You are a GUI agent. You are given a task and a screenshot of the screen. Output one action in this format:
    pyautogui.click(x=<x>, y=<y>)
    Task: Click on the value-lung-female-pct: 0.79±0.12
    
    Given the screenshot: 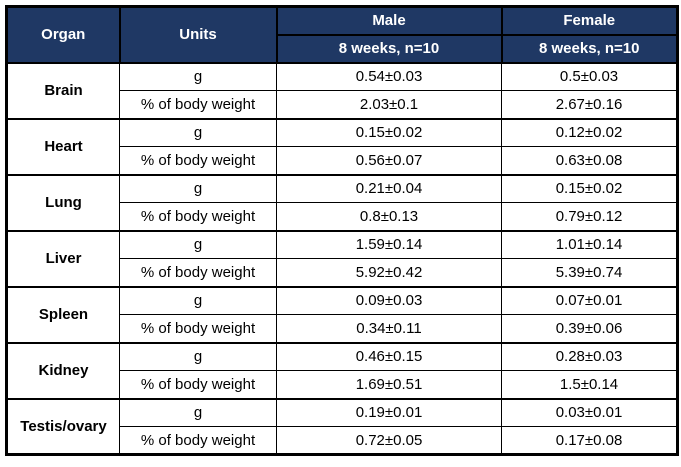 What is the action you would take?
    pyautogui.click(x=589, y=216)
    